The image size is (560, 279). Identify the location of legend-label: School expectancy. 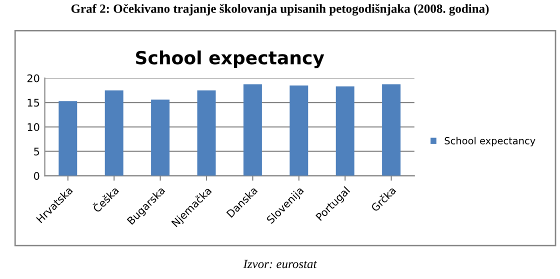
(490, 141).